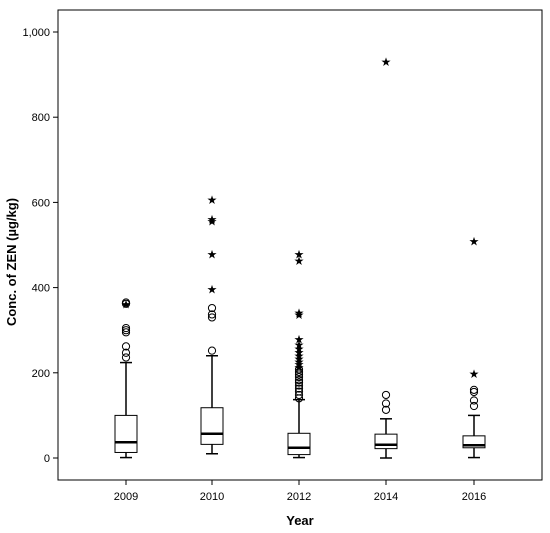 This screenshot has width=550, height=533. What do you see at coordinates (386, 257) in the screenshot?
I see `box-2014: ★` at bounding box center [386, 257].